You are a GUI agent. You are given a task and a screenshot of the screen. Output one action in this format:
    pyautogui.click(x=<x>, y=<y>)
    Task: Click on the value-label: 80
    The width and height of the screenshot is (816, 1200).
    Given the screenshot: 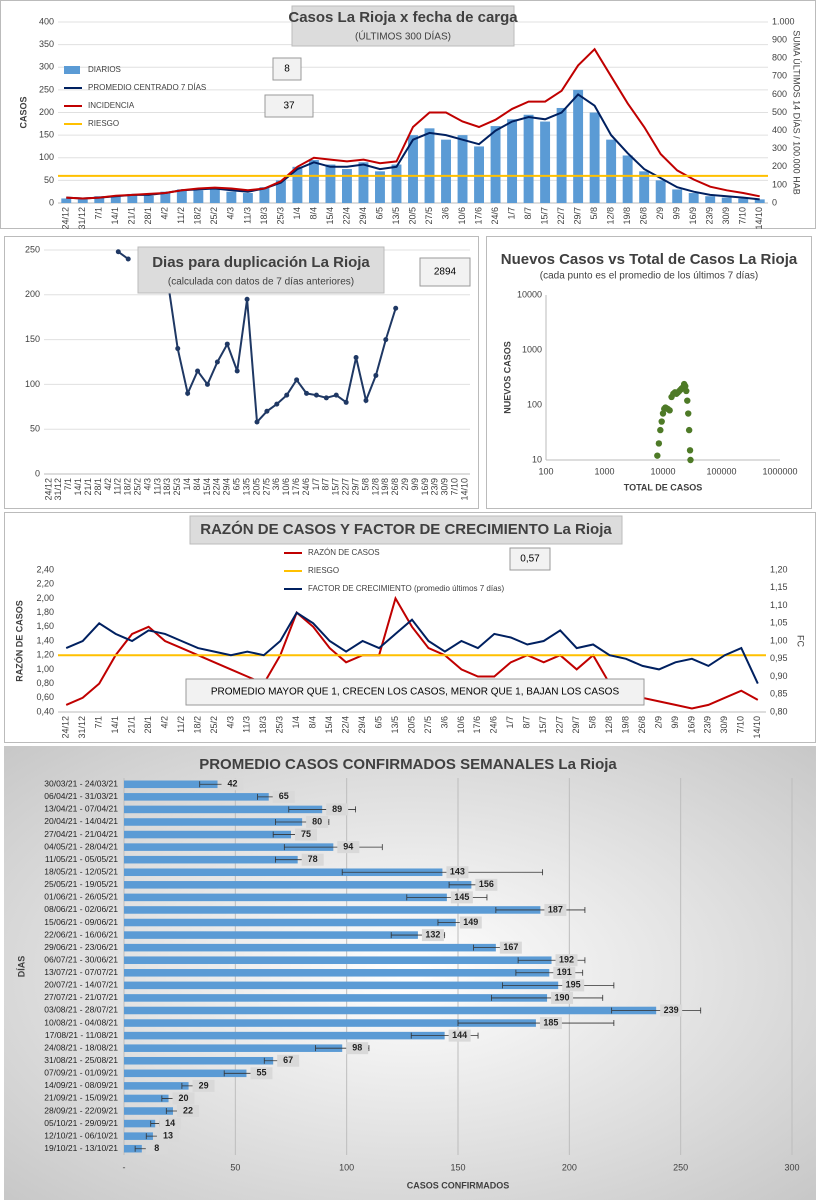 What is the action you would take?
    pyautogui.click(x=317, y=821)
    